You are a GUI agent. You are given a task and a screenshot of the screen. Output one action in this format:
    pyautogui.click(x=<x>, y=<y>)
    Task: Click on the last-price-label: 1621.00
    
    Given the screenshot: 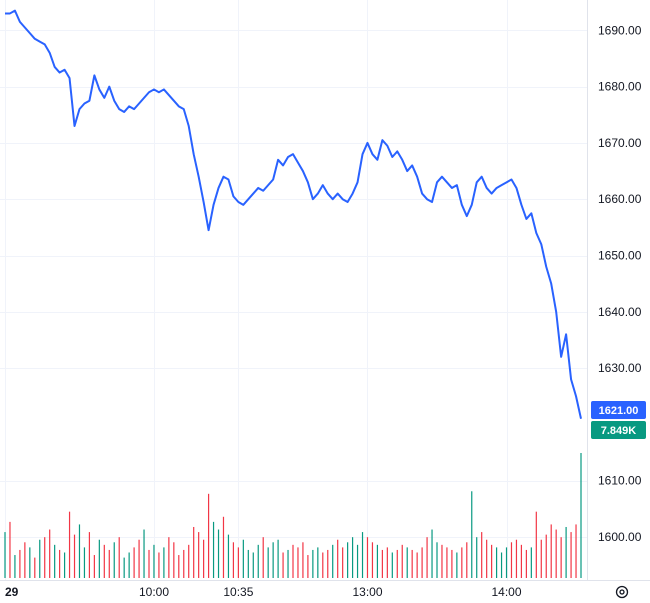 What is the action you would take?
    pyautogui.click(x=619, y=411)
    